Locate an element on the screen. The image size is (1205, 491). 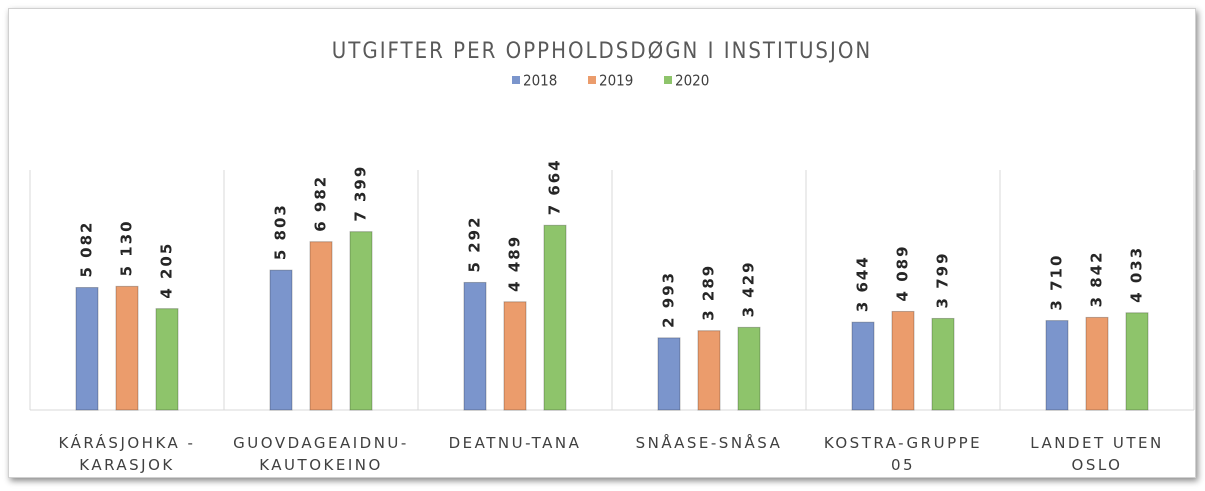
value-label: 3 842 is located at coordinates (1097, 278).